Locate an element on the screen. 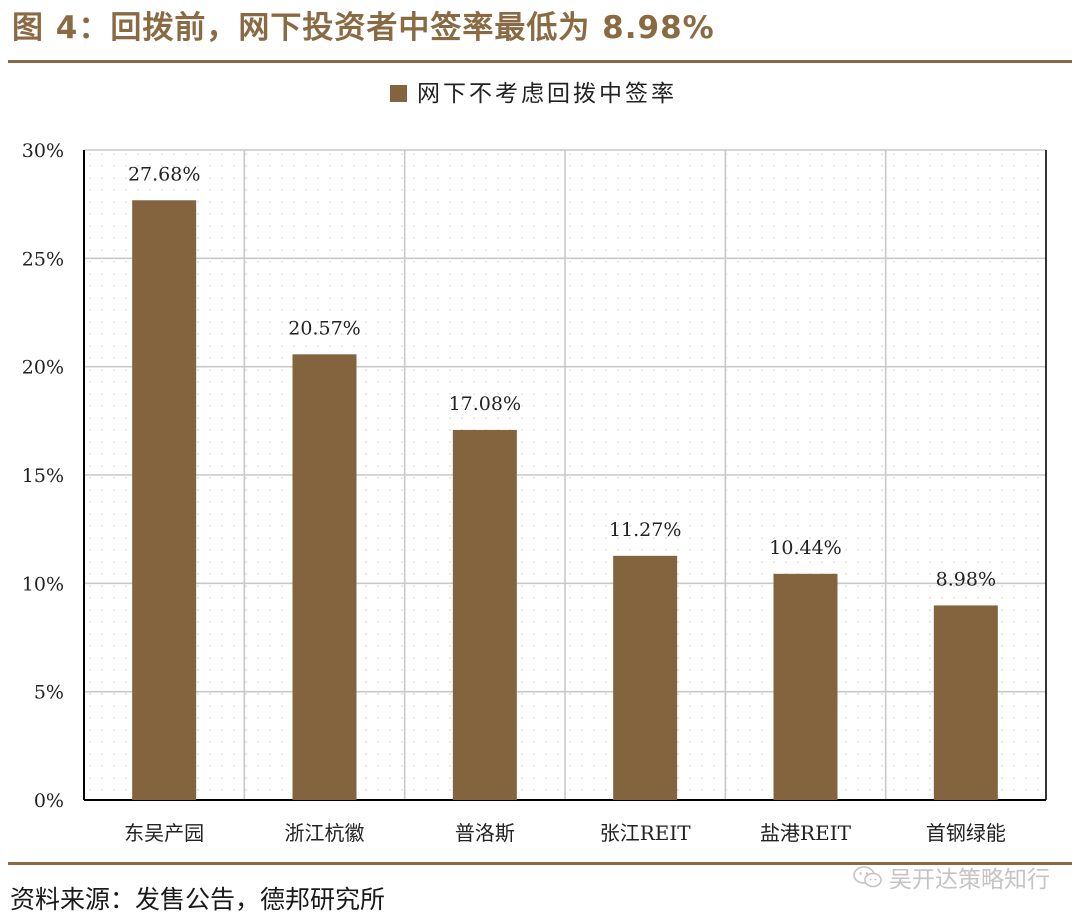 This screenshot has width=1080, height=922. y-axis-tick-labels: 0% 5% 10% 15% 20% 25% 30% is located at coordinates (43, 476).